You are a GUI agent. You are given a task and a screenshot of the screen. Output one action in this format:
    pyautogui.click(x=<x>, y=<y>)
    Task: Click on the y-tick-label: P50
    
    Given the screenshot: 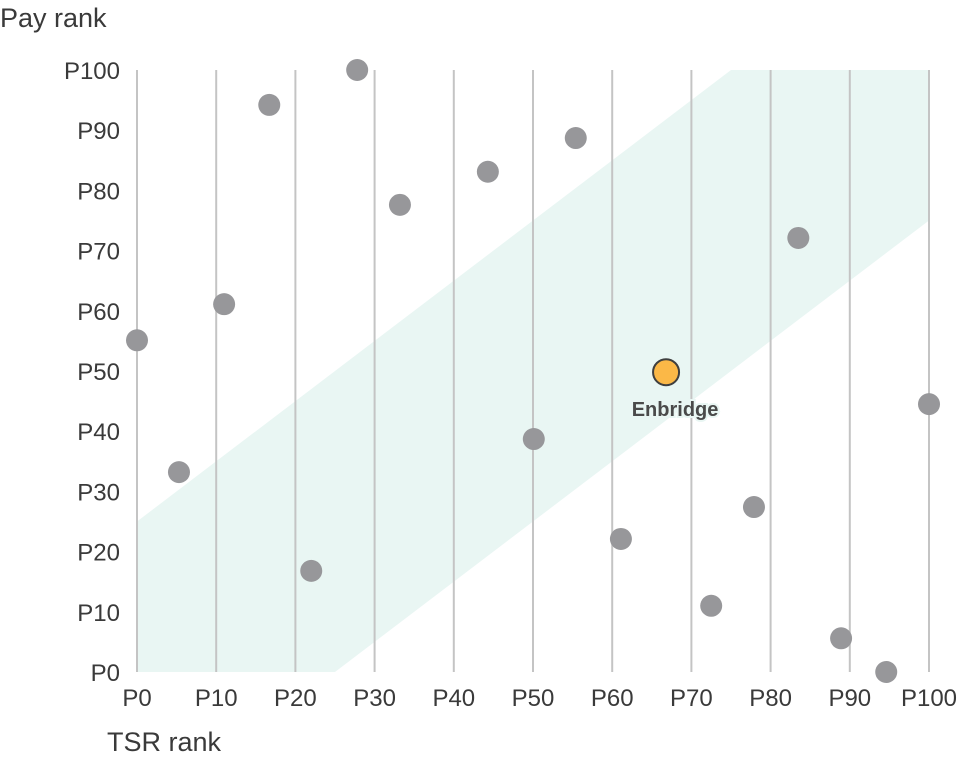 What is the action you would take?
    pyautogui.click(x=98, y=372)
    